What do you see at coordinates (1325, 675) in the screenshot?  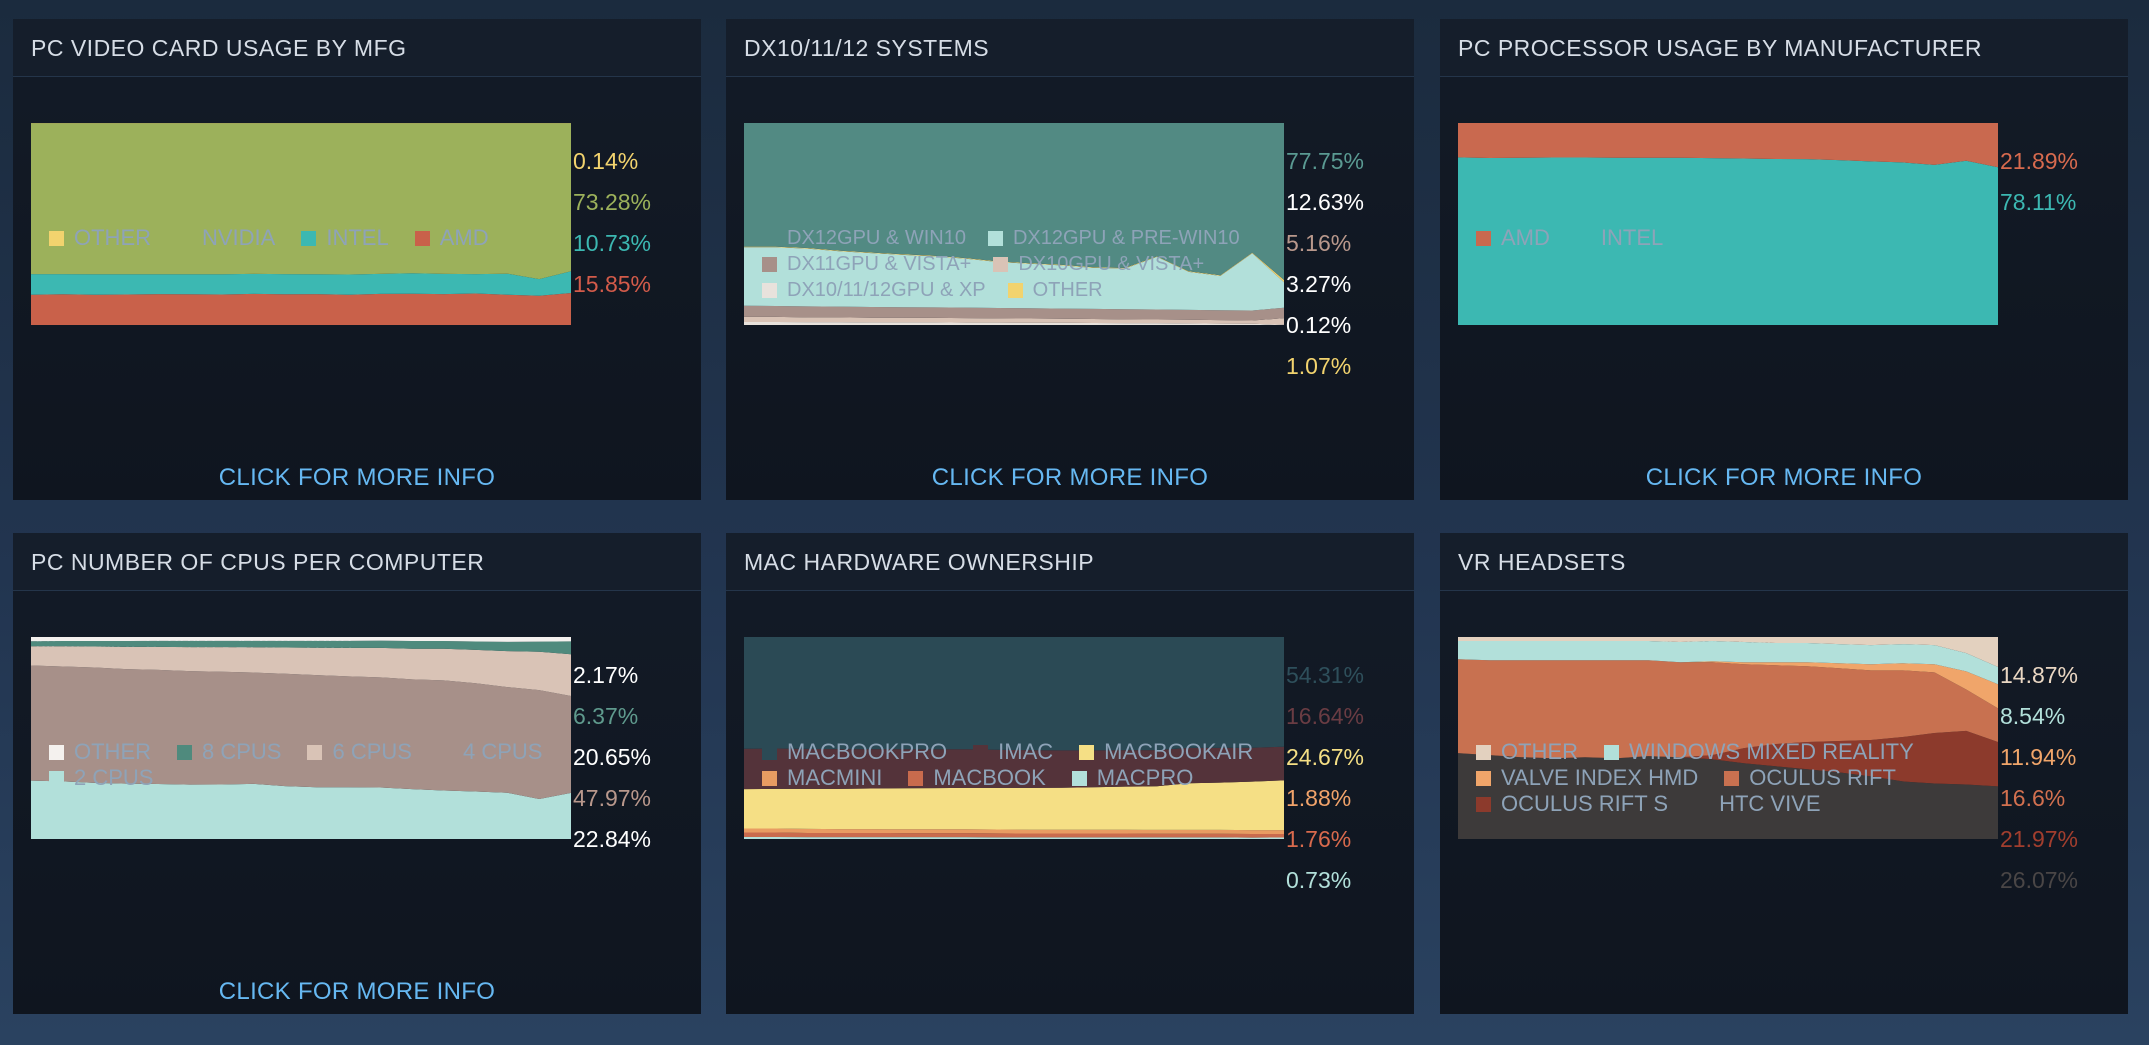 I see `data-label: 54.31%` at bounding box center [1325, 675].